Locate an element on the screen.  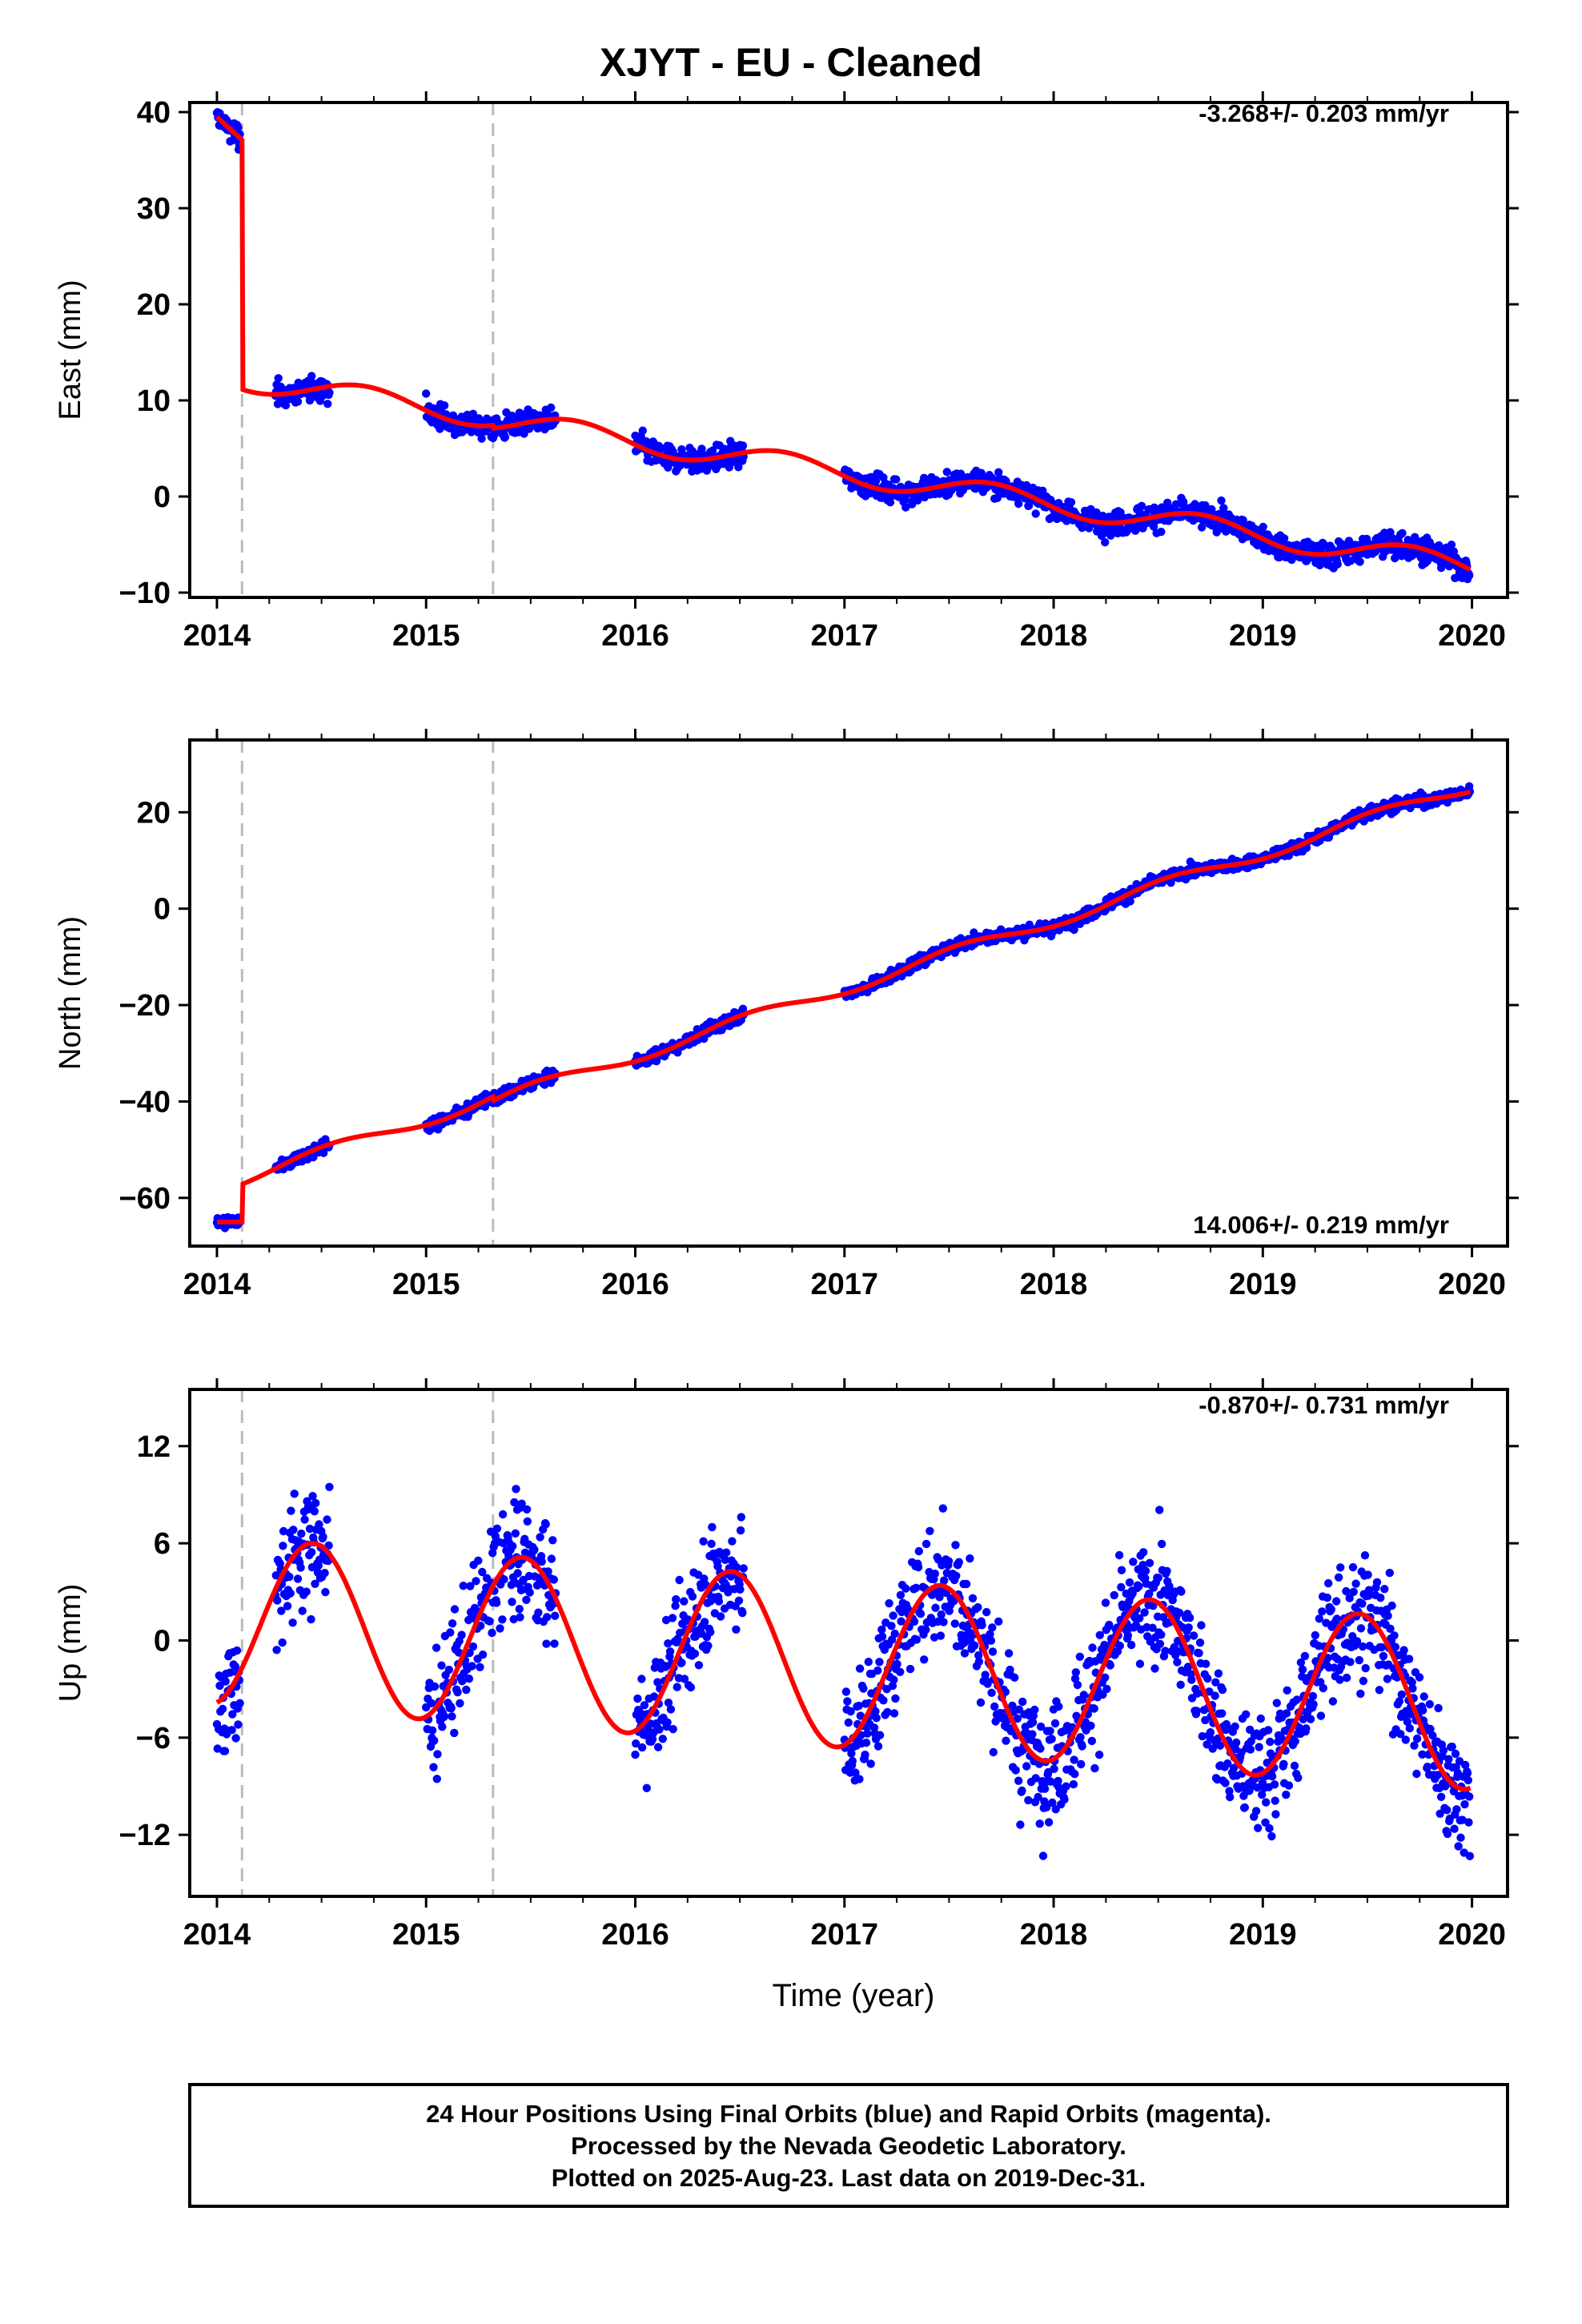
y-axis-label: East (mm) is located at coordinates (70, 349).